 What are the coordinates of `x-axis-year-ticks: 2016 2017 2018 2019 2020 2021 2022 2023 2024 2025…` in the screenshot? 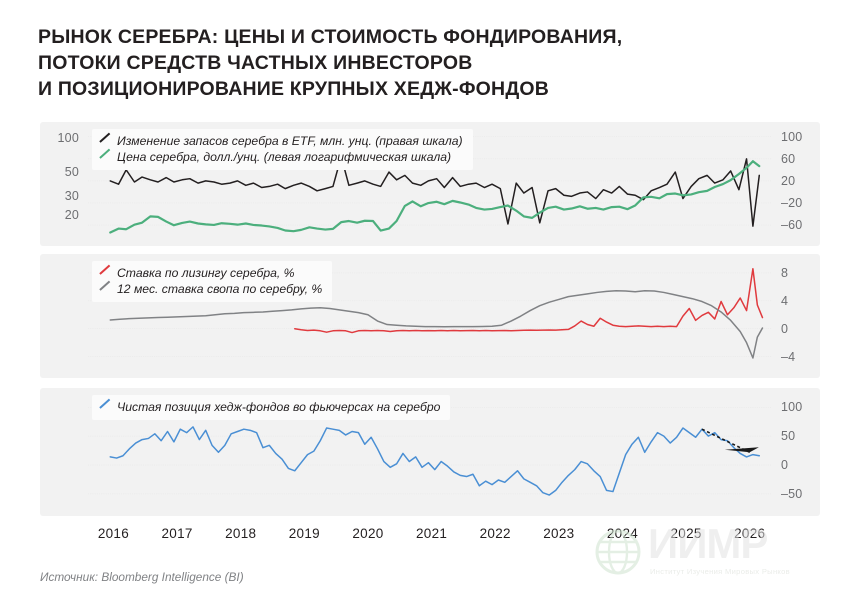 It's located at (430, 537).